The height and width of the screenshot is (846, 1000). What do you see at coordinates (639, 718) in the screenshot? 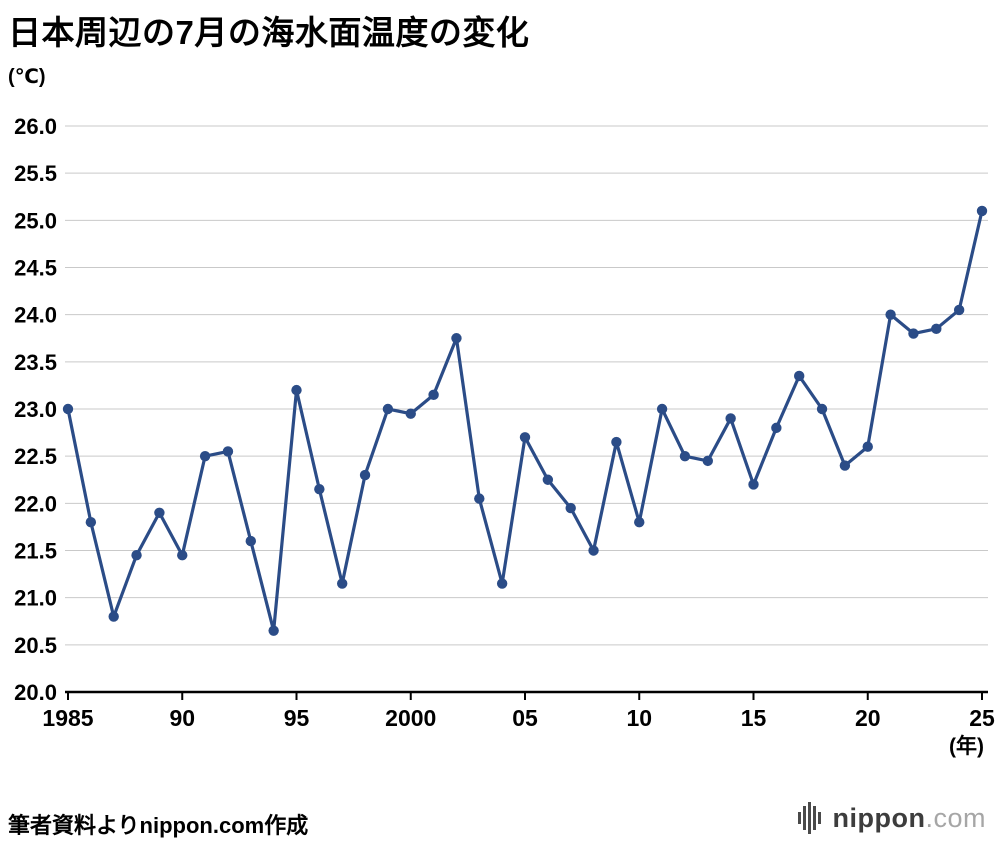
I see `x-tick-label: 10` at bounding box center [639, 718].